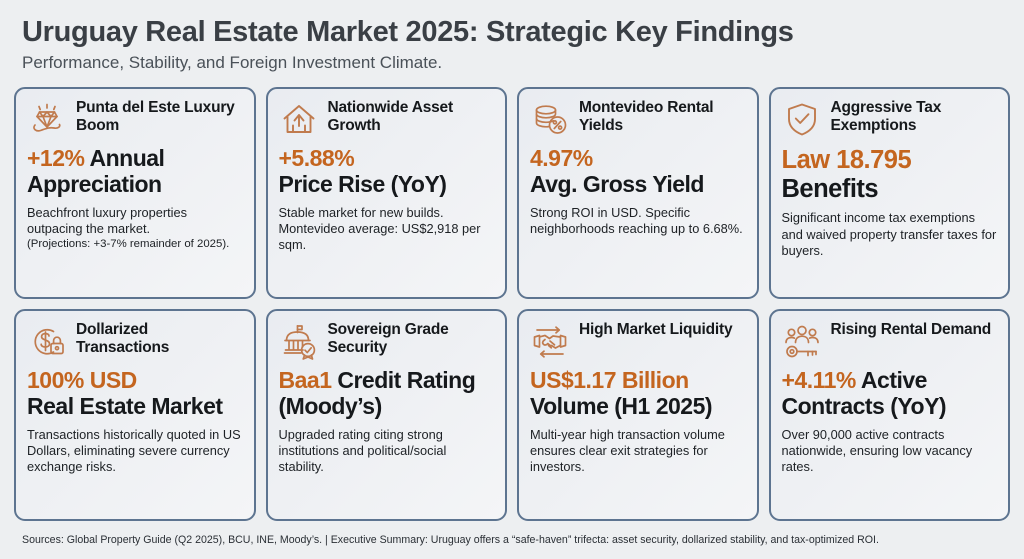 This screenshot has width=1024, height=559. I want to click on card-title: Dollarized Transactions, so click(123, 339).